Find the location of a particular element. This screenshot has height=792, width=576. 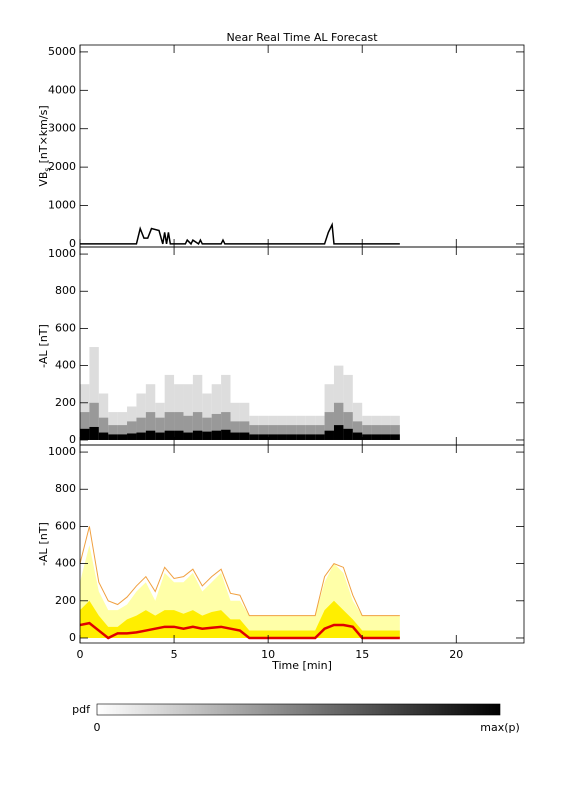

y-tick-label: 400 is located at coordinates (65, 365).